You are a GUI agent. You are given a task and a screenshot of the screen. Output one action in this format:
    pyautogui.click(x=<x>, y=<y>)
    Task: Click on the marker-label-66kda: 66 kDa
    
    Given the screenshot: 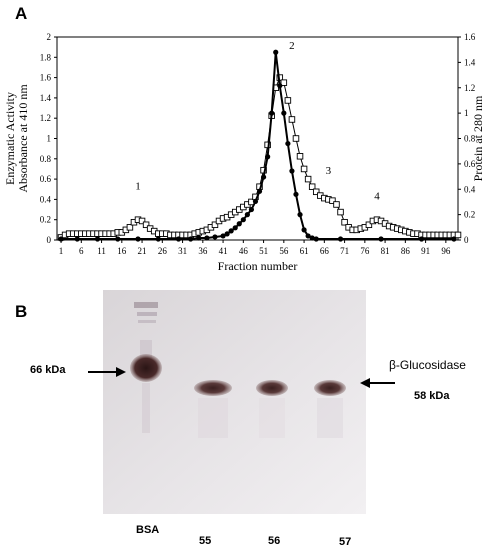 What is the action you would take?
    pyautogui.click(x=48, y=370)
    